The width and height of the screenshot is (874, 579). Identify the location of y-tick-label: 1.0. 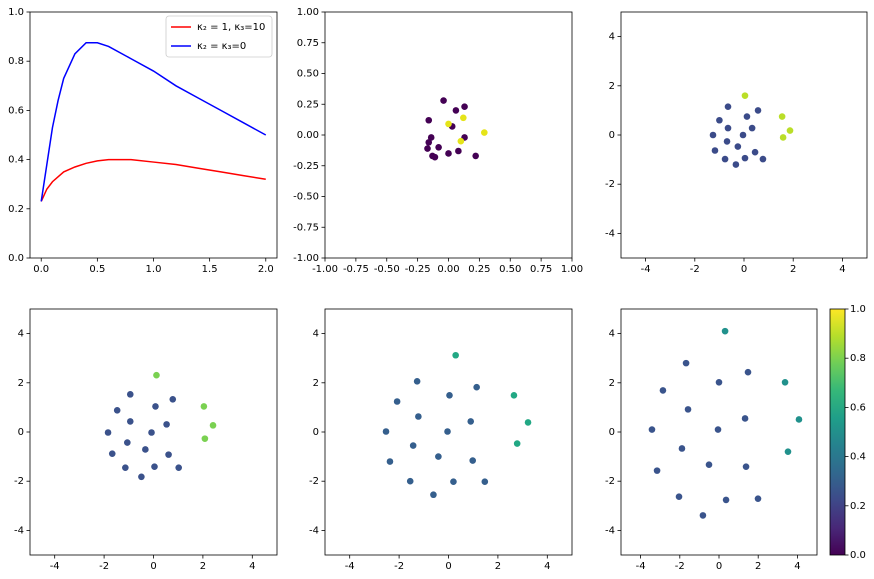
(16, 12).